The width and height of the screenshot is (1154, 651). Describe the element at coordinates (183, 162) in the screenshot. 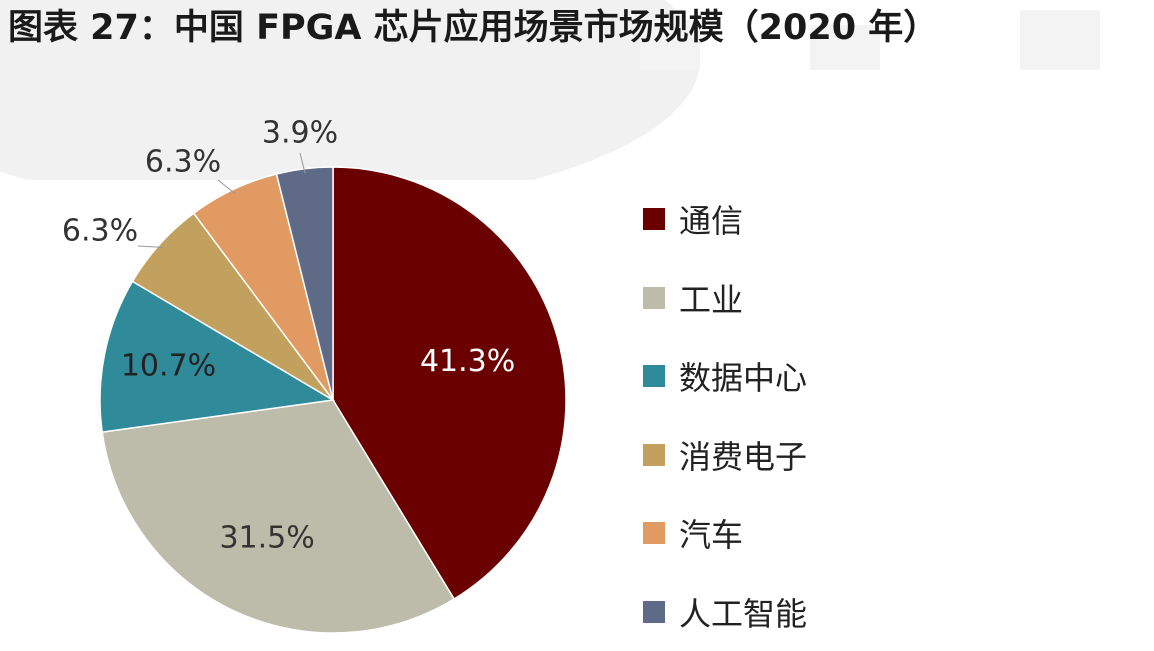

I see `slice-label-automotive: 6.3%` at that location.